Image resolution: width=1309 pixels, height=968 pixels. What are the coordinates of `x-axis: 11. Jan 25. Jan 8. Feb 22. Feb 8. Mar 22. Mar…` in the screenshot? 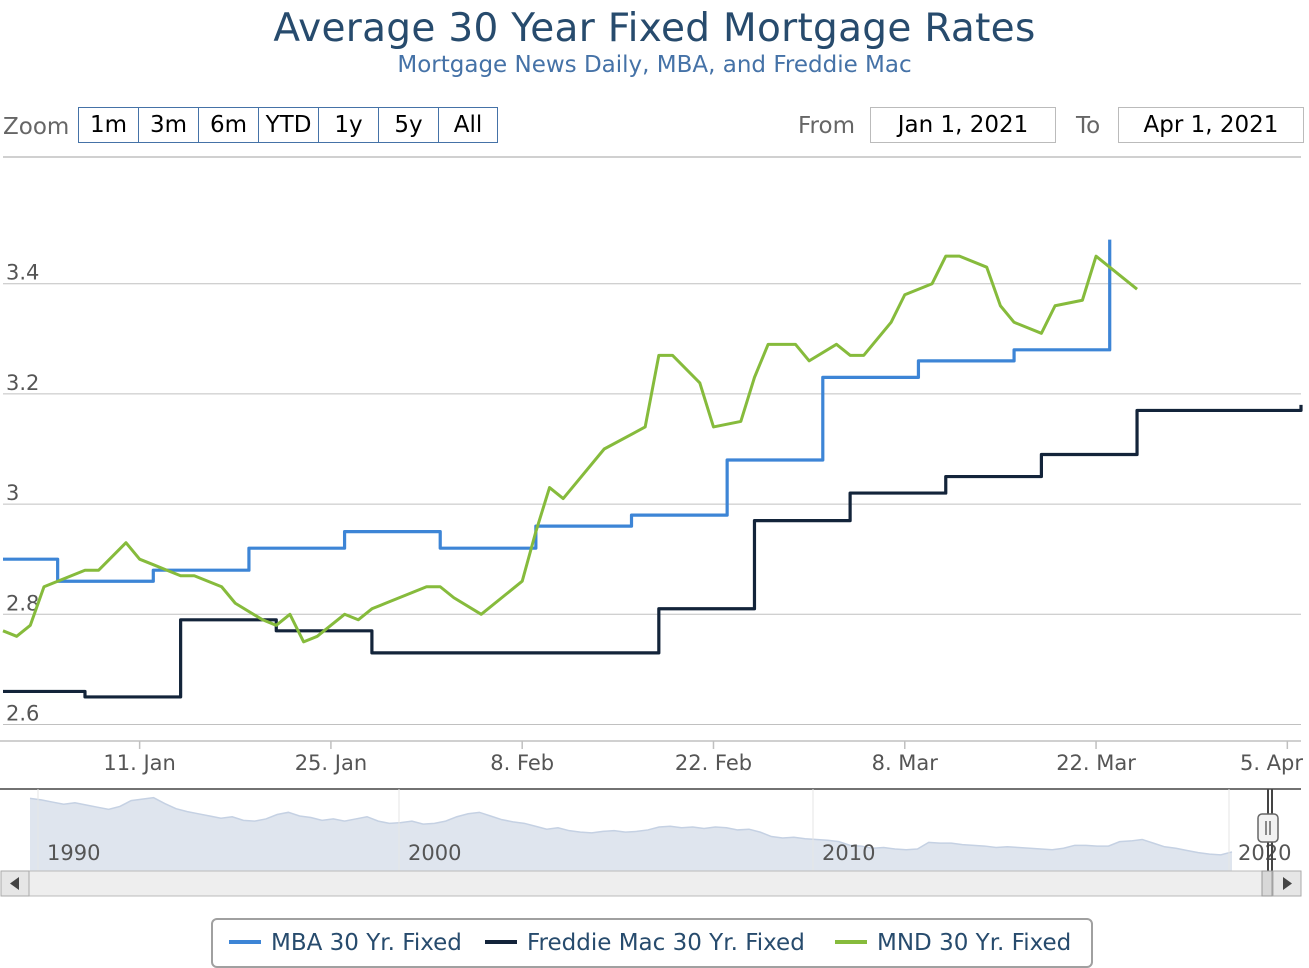 It's located at (651, 757).